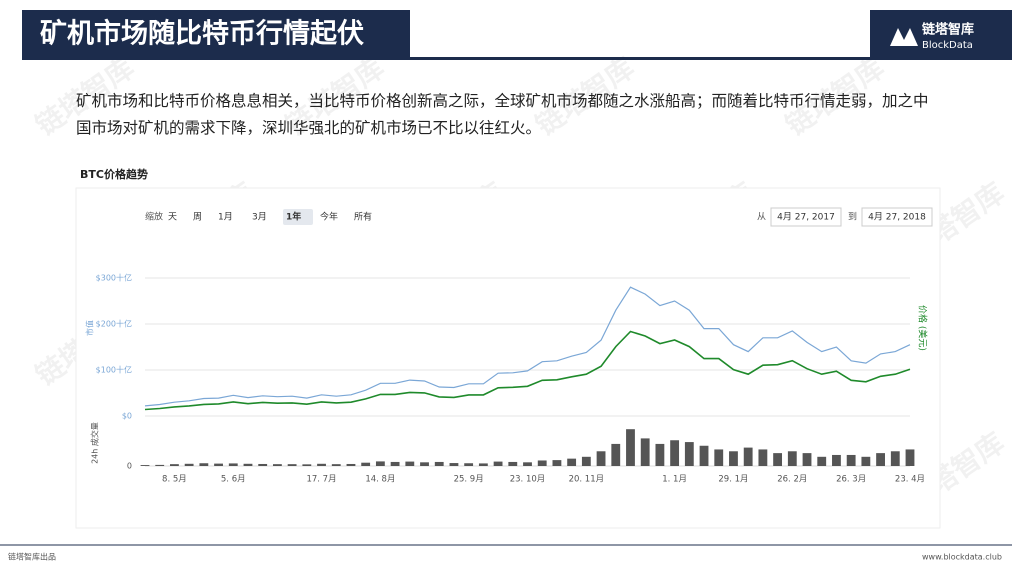 The height and width of the screenshot is (569, 1012). Describe the element at coordinates (129, 466) in the screenshot. I see `volume-tick-label: 0` at that location.